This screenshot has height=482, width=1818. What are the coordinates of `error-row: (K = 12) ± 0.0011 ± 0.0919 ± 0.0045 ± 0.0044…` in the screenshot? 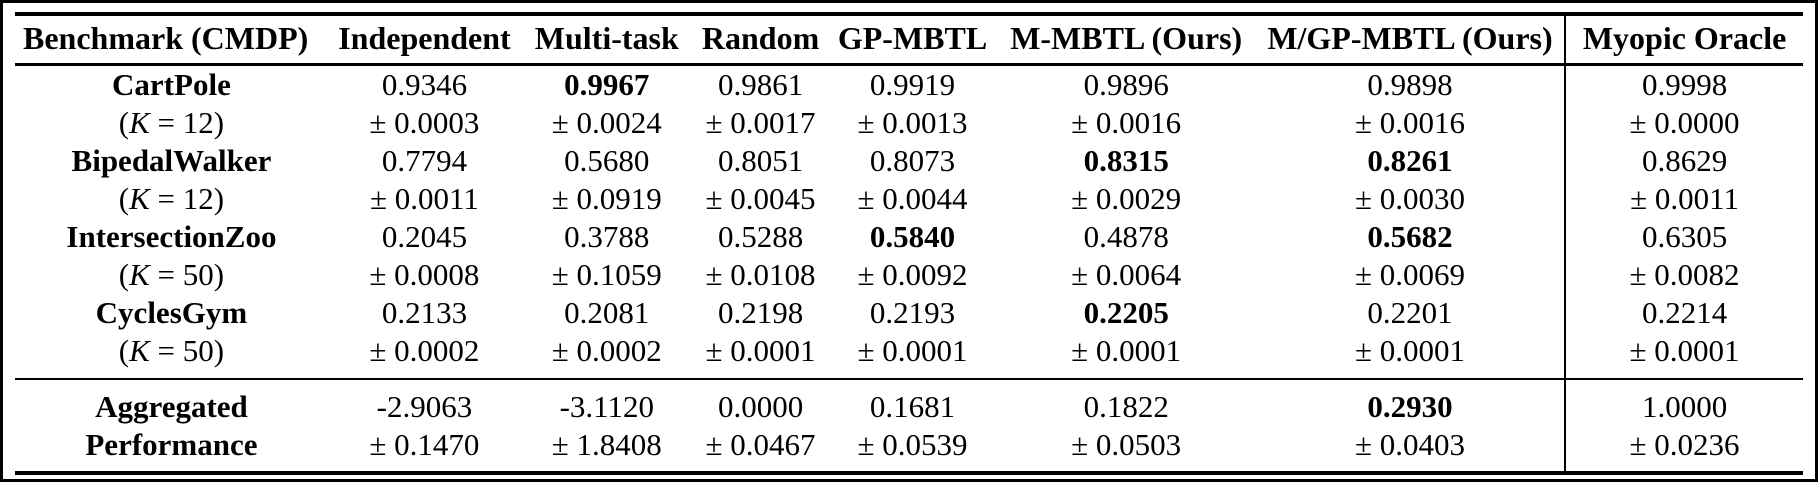 It's located at (909, 198).